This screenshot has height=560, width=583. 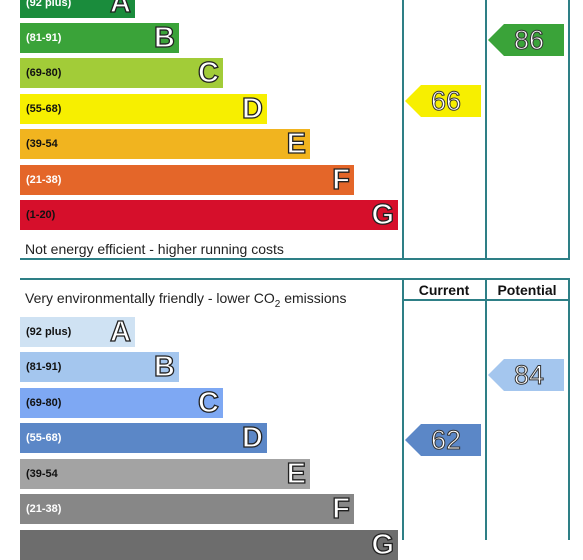 I want to click on environmental-band-letter: D, so click(x=252, y=438).